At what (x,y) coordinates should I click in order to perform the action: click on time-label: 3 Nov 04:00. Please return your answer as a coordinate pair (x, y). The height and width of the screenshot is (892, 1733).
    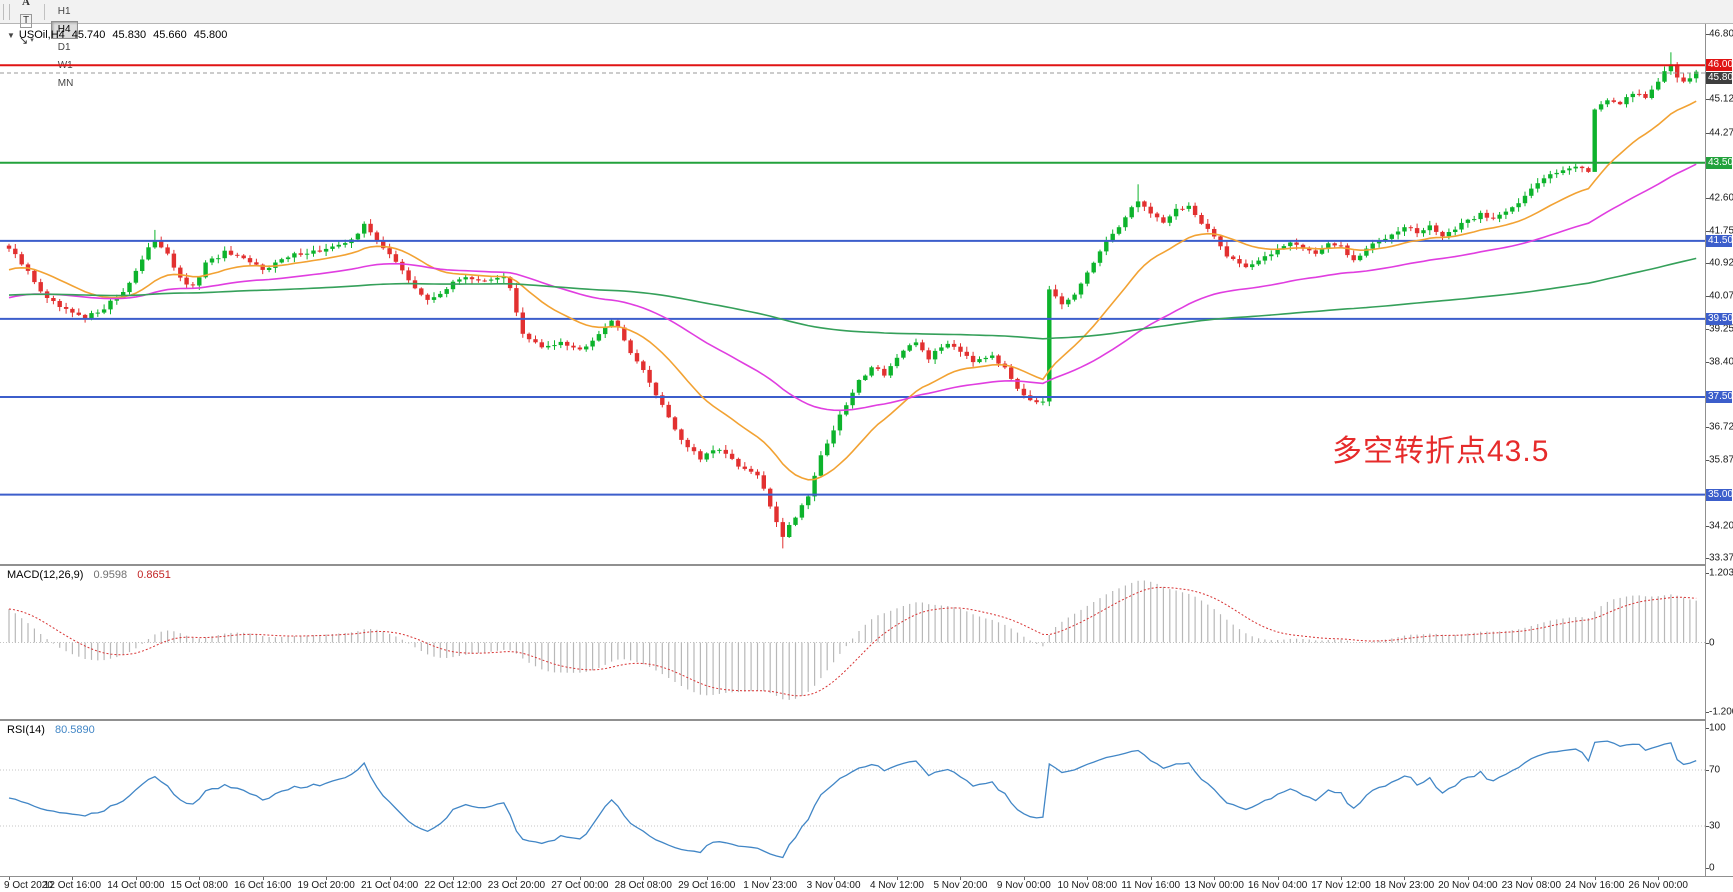
    Looking at the image, I should click on (833, 885).